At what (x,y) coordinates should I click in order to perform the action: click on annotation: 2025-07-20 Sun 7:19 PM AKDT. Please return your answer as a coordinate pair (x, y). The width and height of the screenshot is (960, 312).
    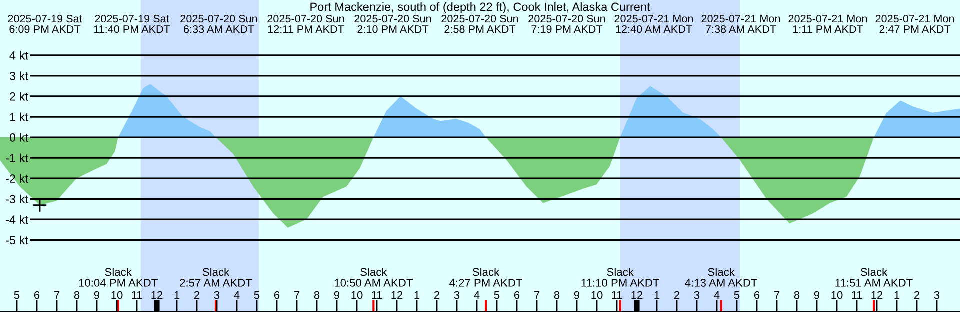
    Looking at the image, I should click on (567, 24).